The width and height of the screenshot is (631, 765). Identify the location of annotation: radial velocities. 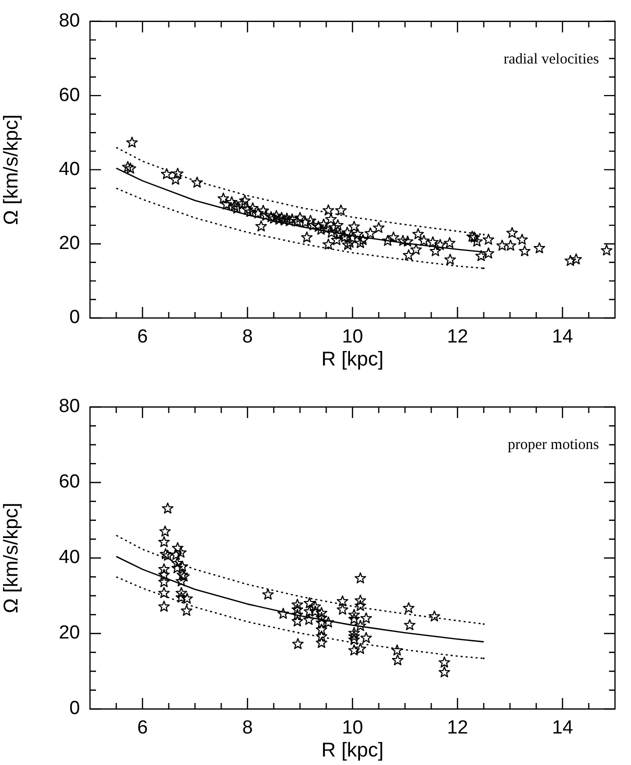
(552, 59).